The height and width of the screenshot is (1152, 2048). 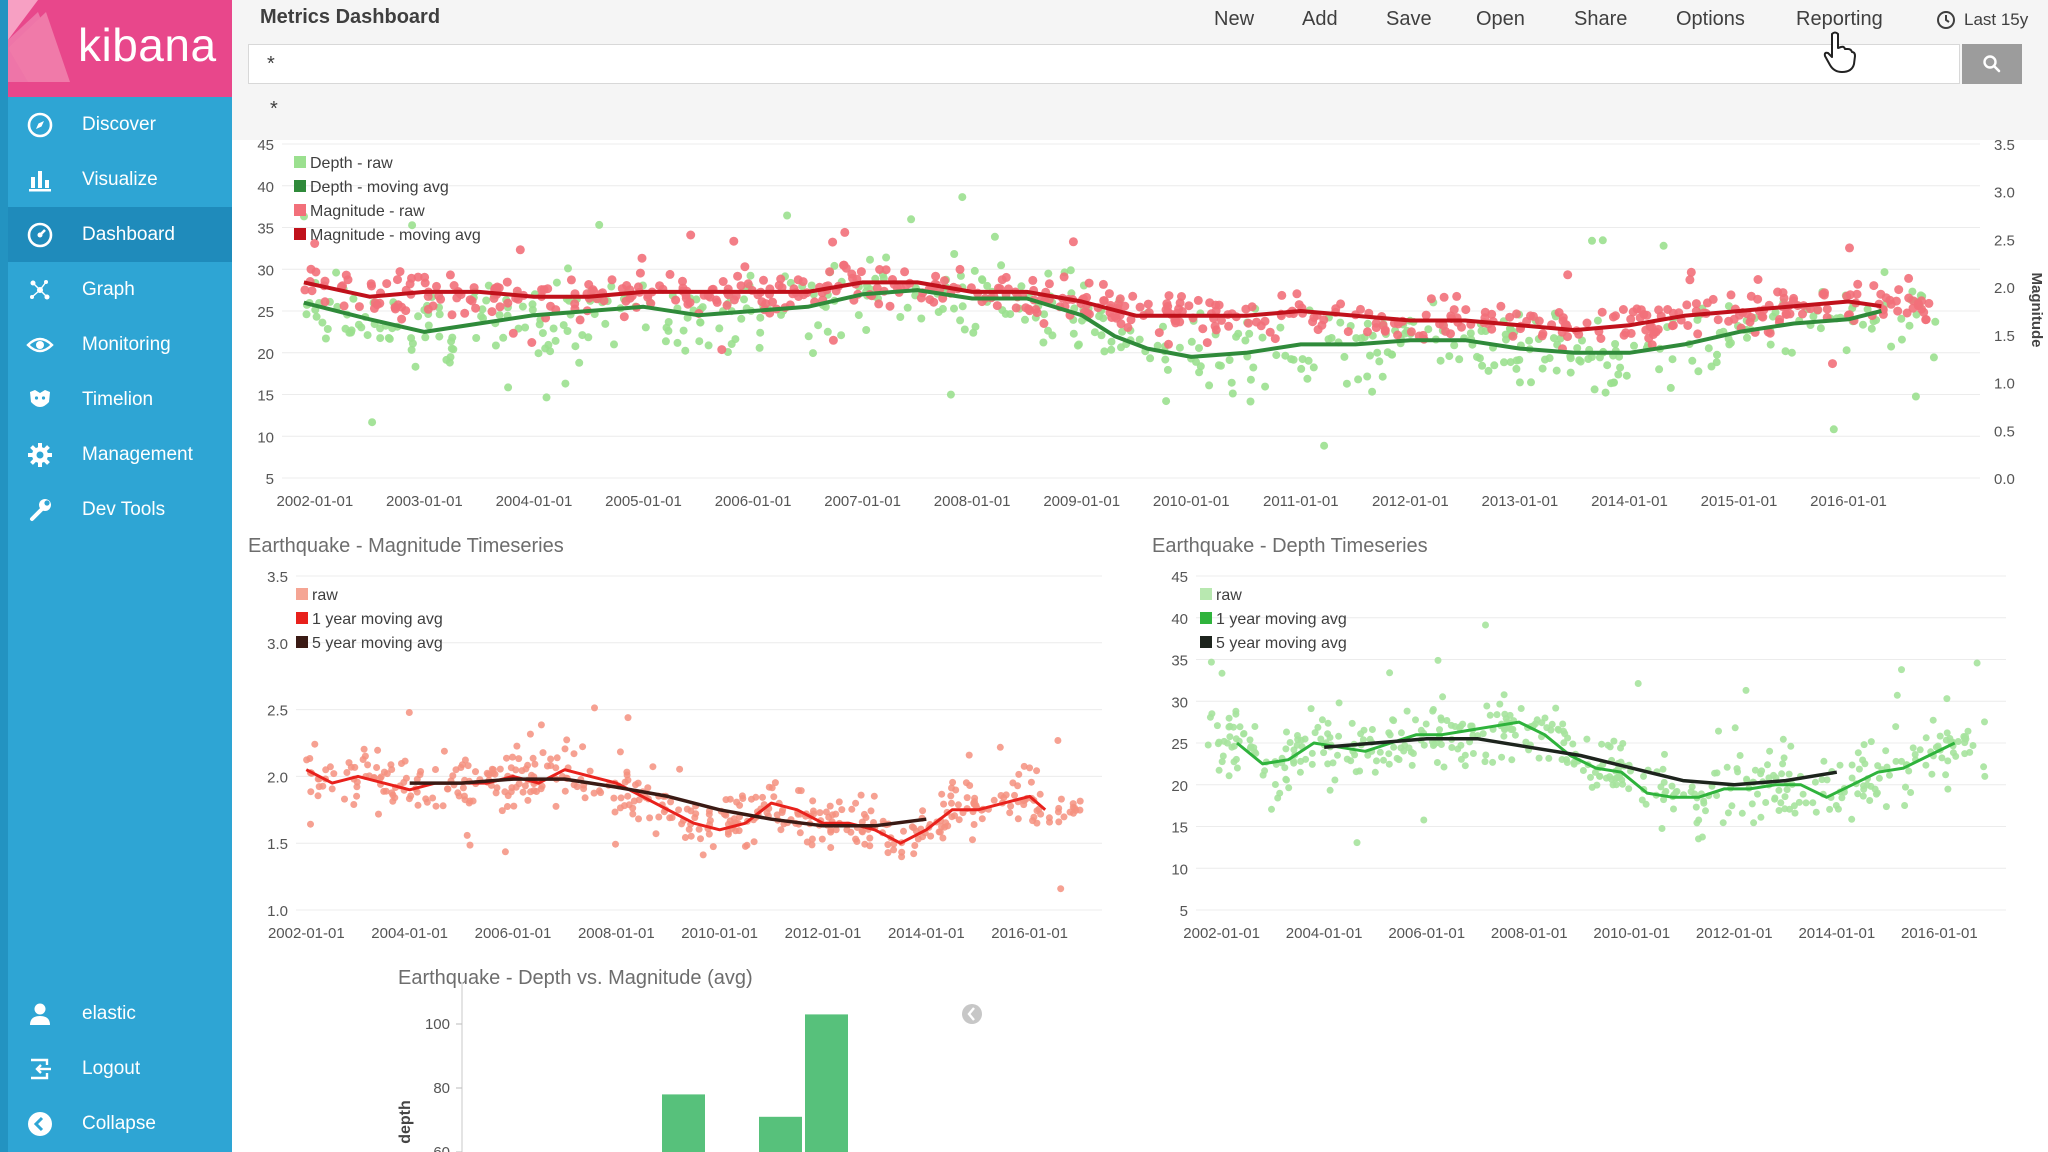 I want to click on menu-share-button: Share, so click(x=1601, y=19).